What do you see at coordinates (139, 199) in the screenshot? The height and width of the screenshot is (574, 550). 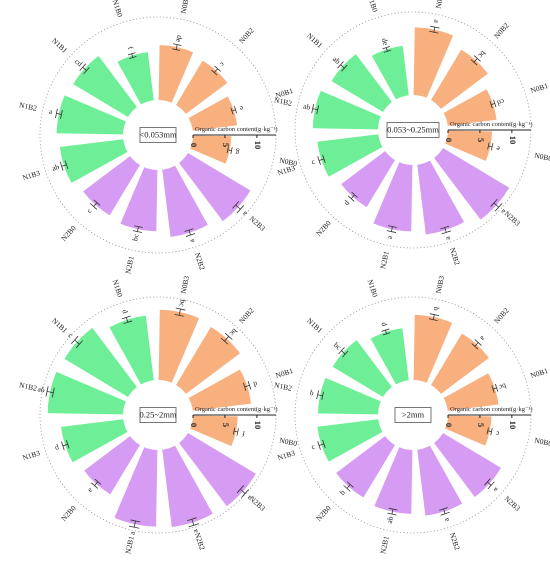 I see `bar-n2b1` at bounding box center [139, 199].